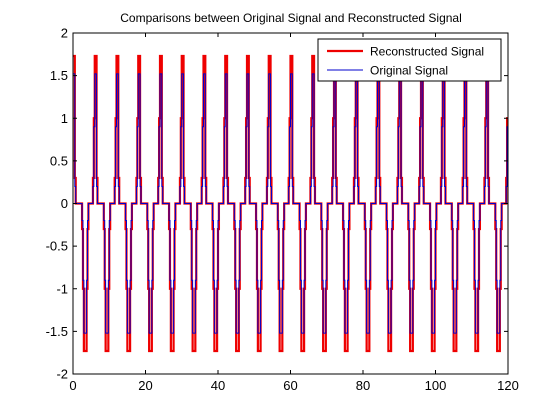 This screenshot has height=420, width=560. Describe the element at coordinates (64, 203) in the screenshot. I see `y-tick-label: 0` at that location.